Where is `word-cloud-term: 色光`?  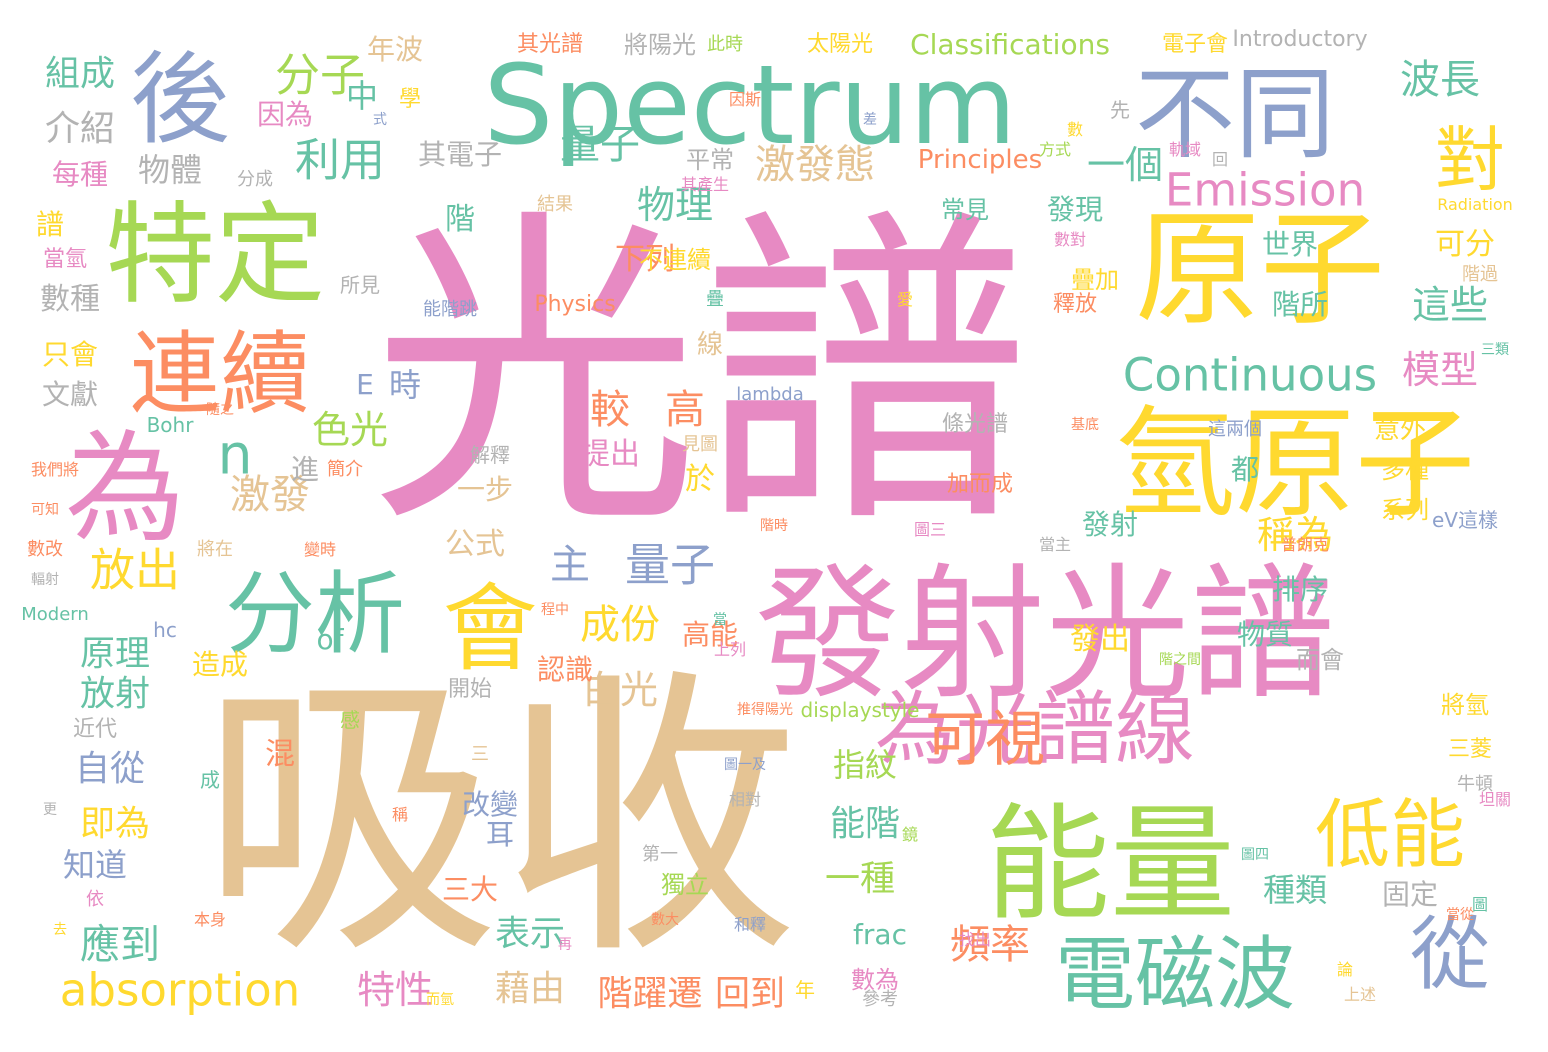 word-cloud-term: 色光 is located at coordinates (350, 430).